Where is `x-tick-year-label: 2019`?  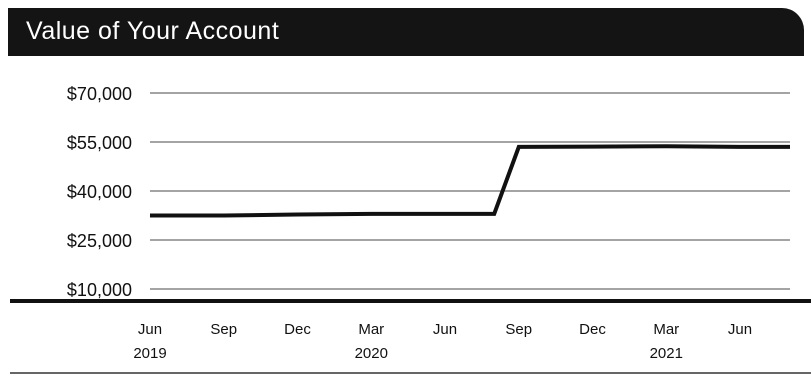 x-tick-year-label: 2019 is located at coordinates (149, 353).